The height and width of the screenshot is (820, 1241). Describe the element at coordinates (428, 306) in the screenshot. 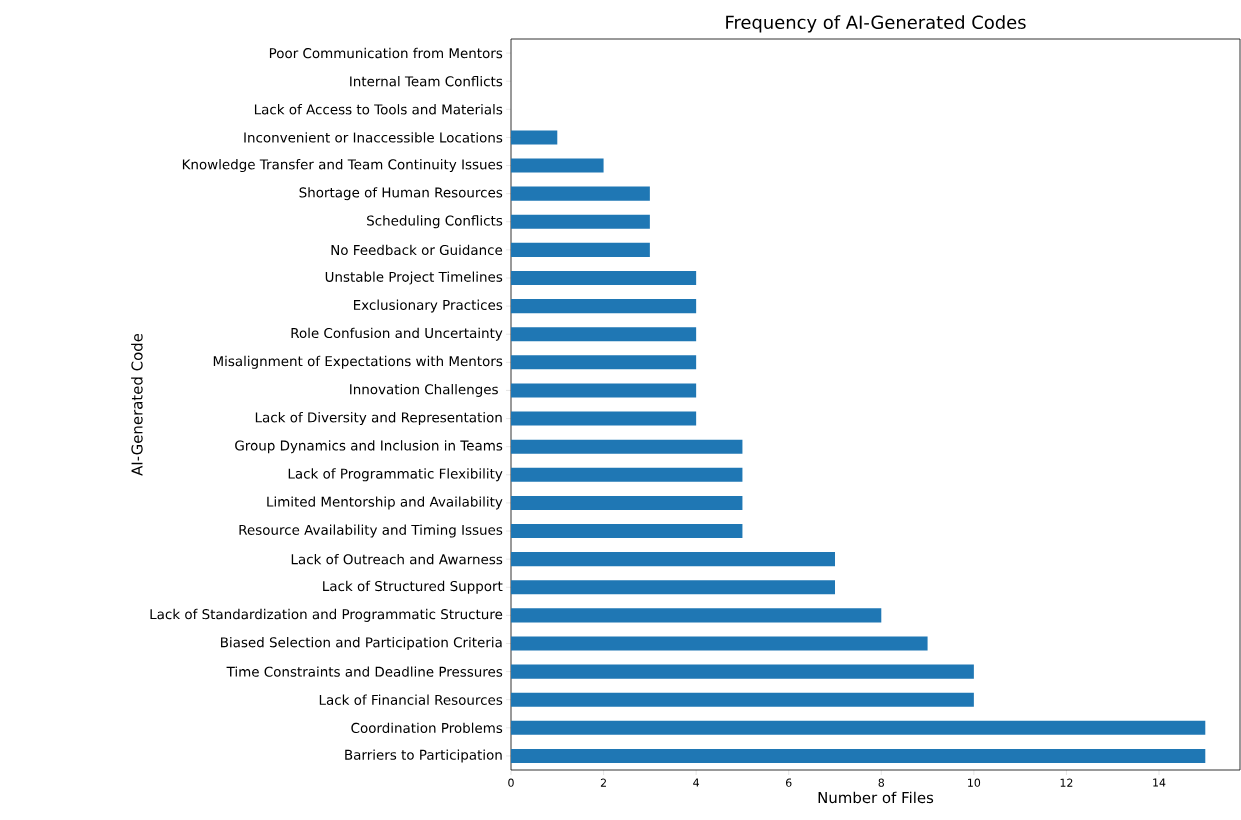

I see `y-tick-label: Exclusionary Practices` at that location.